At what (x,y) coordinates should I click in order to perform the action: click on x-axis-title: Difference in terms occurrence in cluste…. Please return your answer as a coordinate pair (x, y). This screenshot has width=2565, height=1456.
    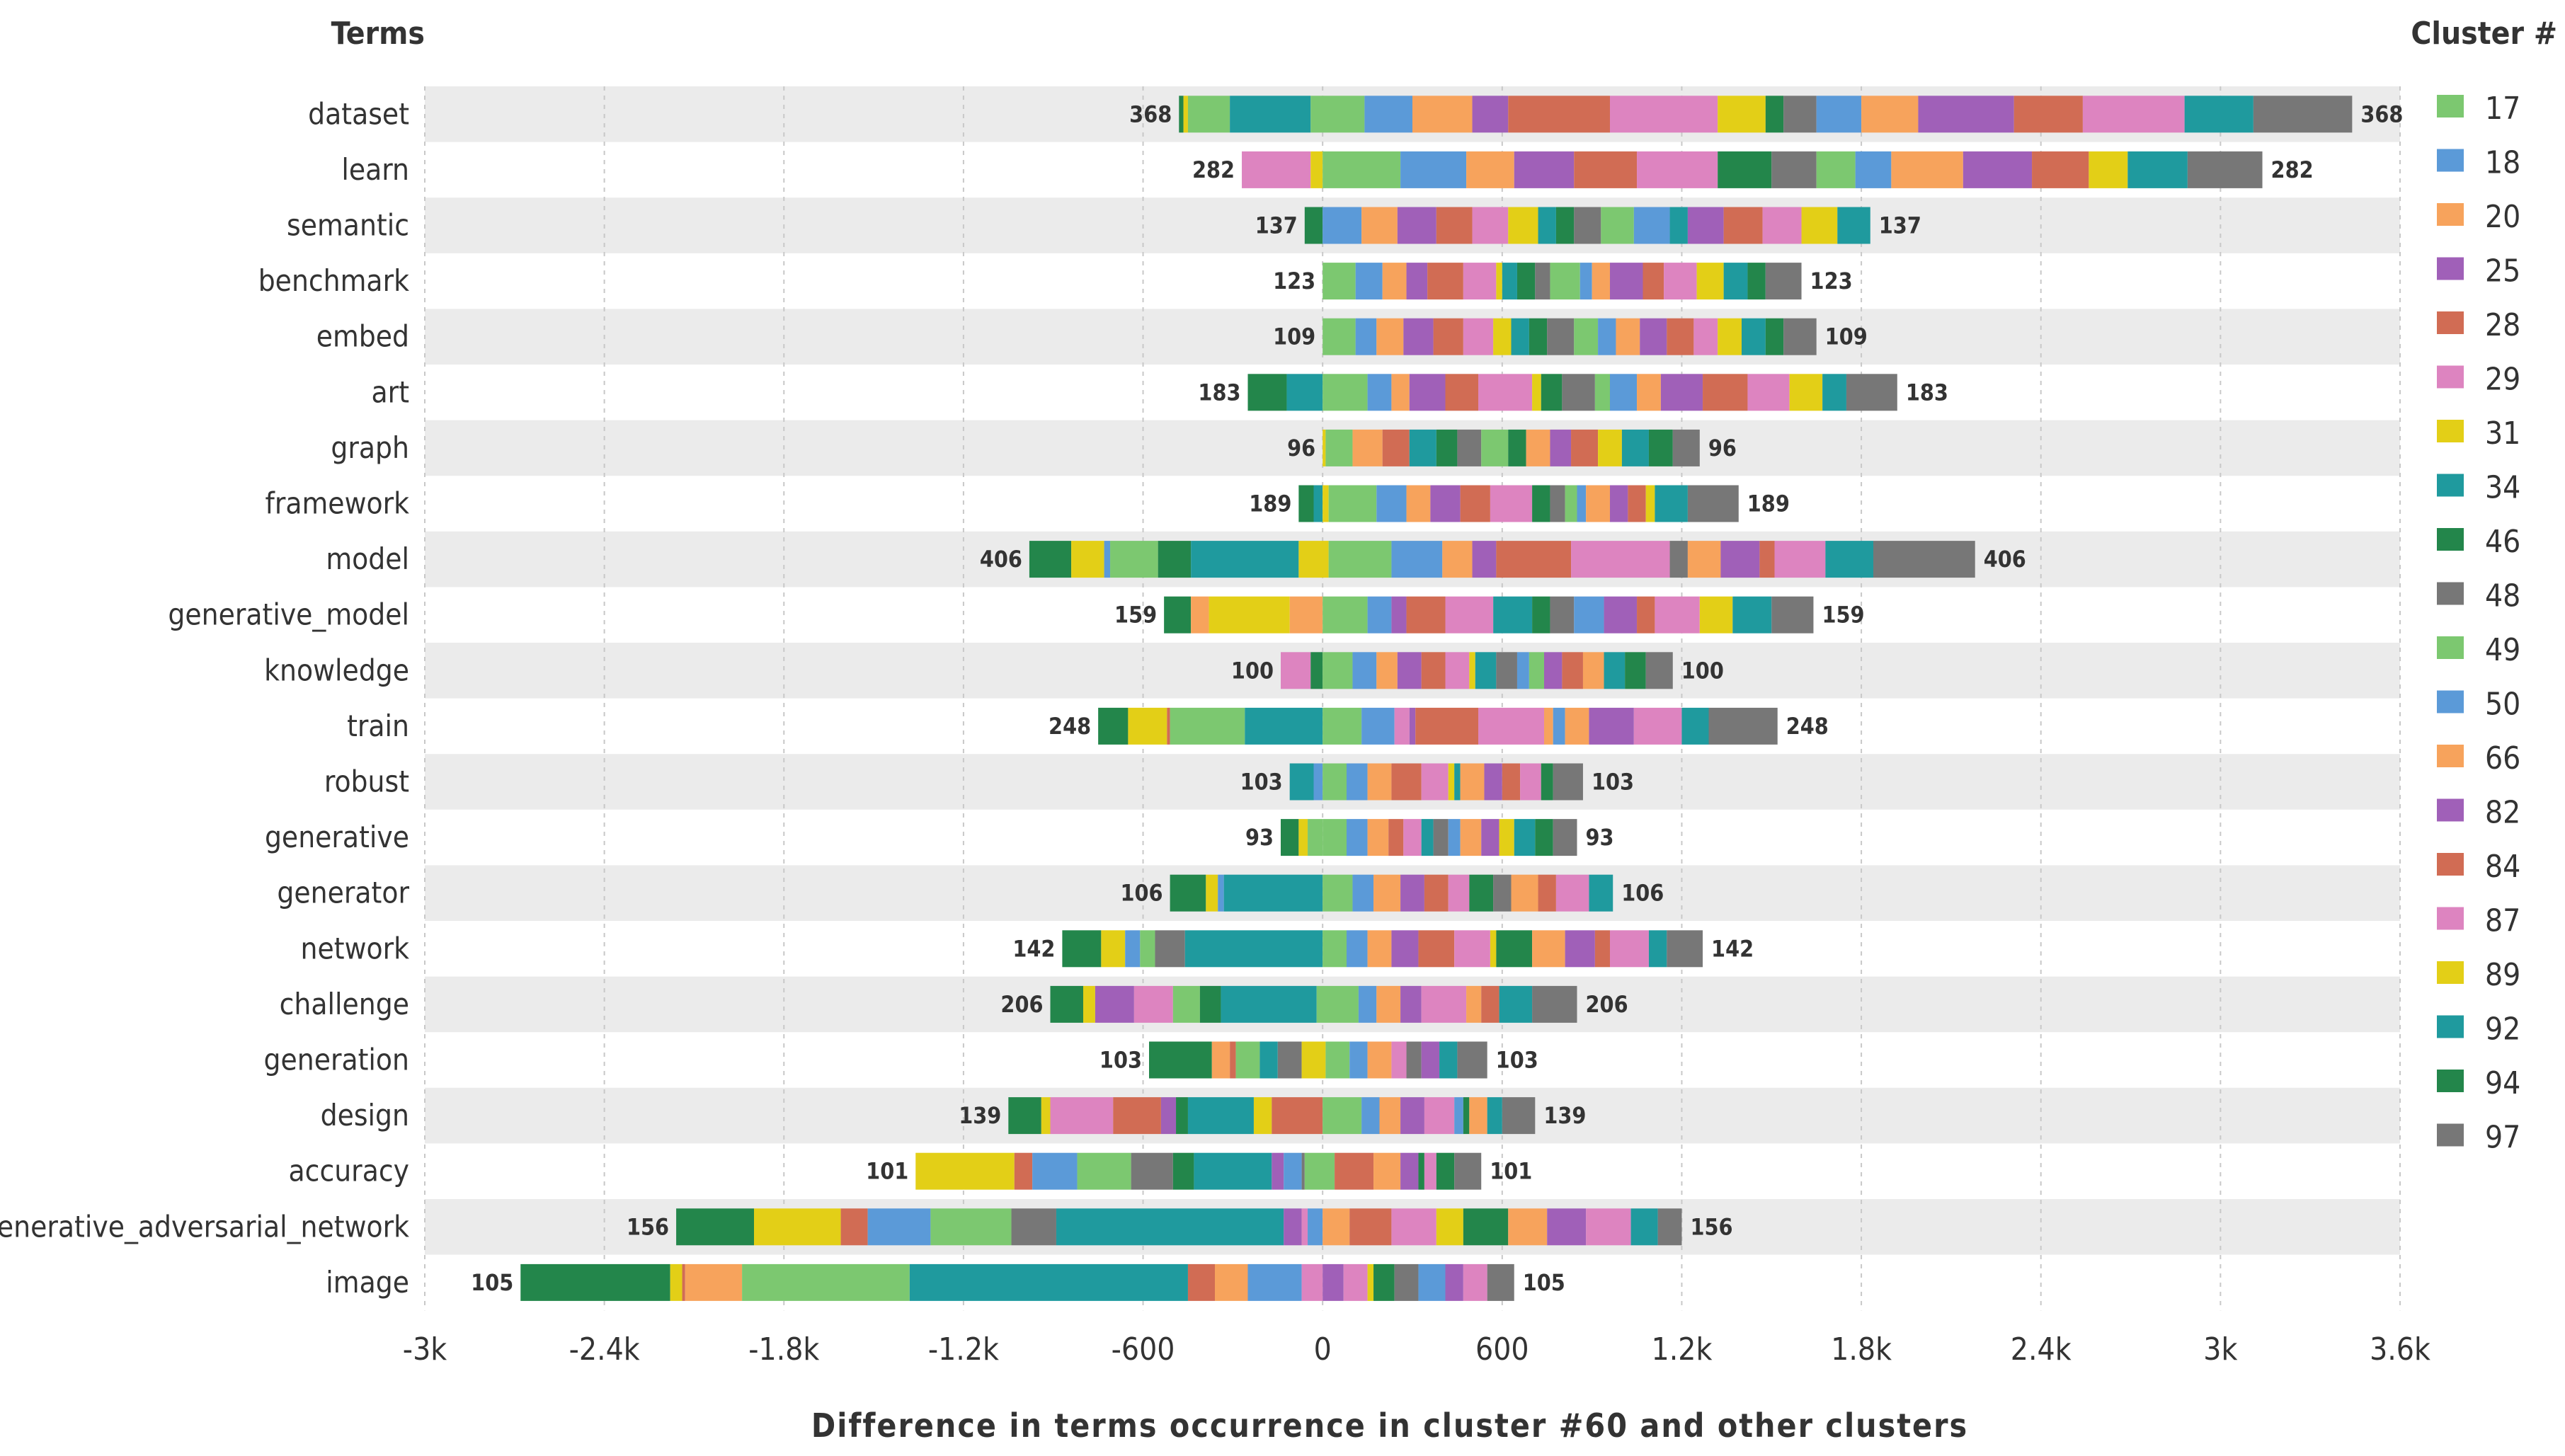
    Looking at the image, I should click on (1390, 1426).